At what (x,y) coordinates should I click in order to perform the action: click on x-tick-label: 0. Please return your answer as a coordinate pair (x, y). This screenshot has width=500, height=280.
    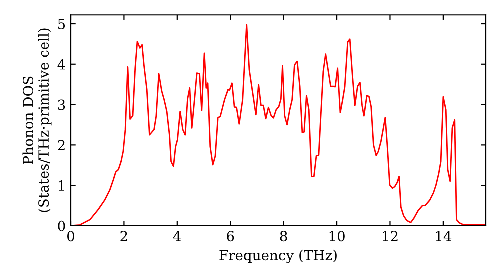
    Looking at the image, I should click on (70, 236).